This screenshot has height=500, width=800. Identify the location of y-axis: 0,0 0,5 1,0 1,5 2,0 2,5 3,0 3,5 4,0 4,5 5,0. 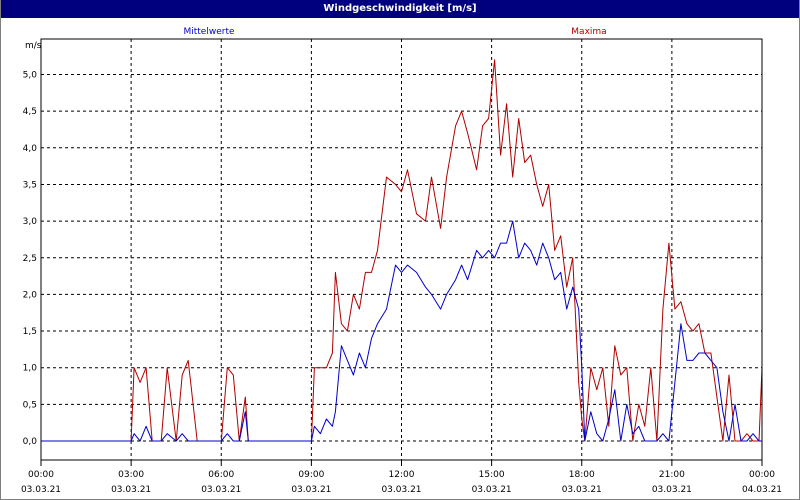
(30, 259).